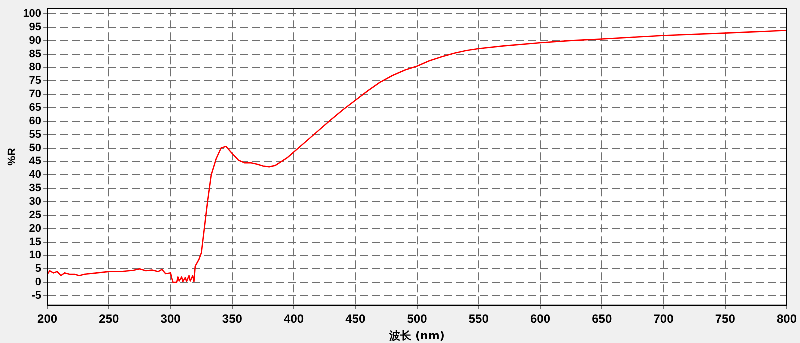 This screenshot has width=800, height=343. I want to click on y-tick-label: 95, so click(35, 27).